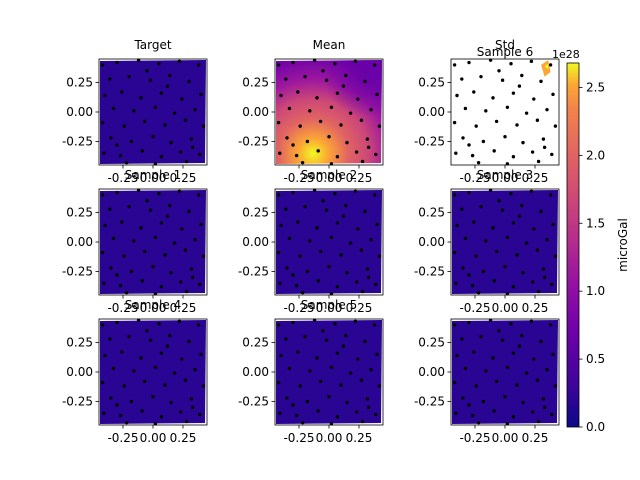  What do you see at coordinates (595, 427) in the screenshot?
I see `colorbar-tick-label: 0.0` at bounding box center [595, 427].